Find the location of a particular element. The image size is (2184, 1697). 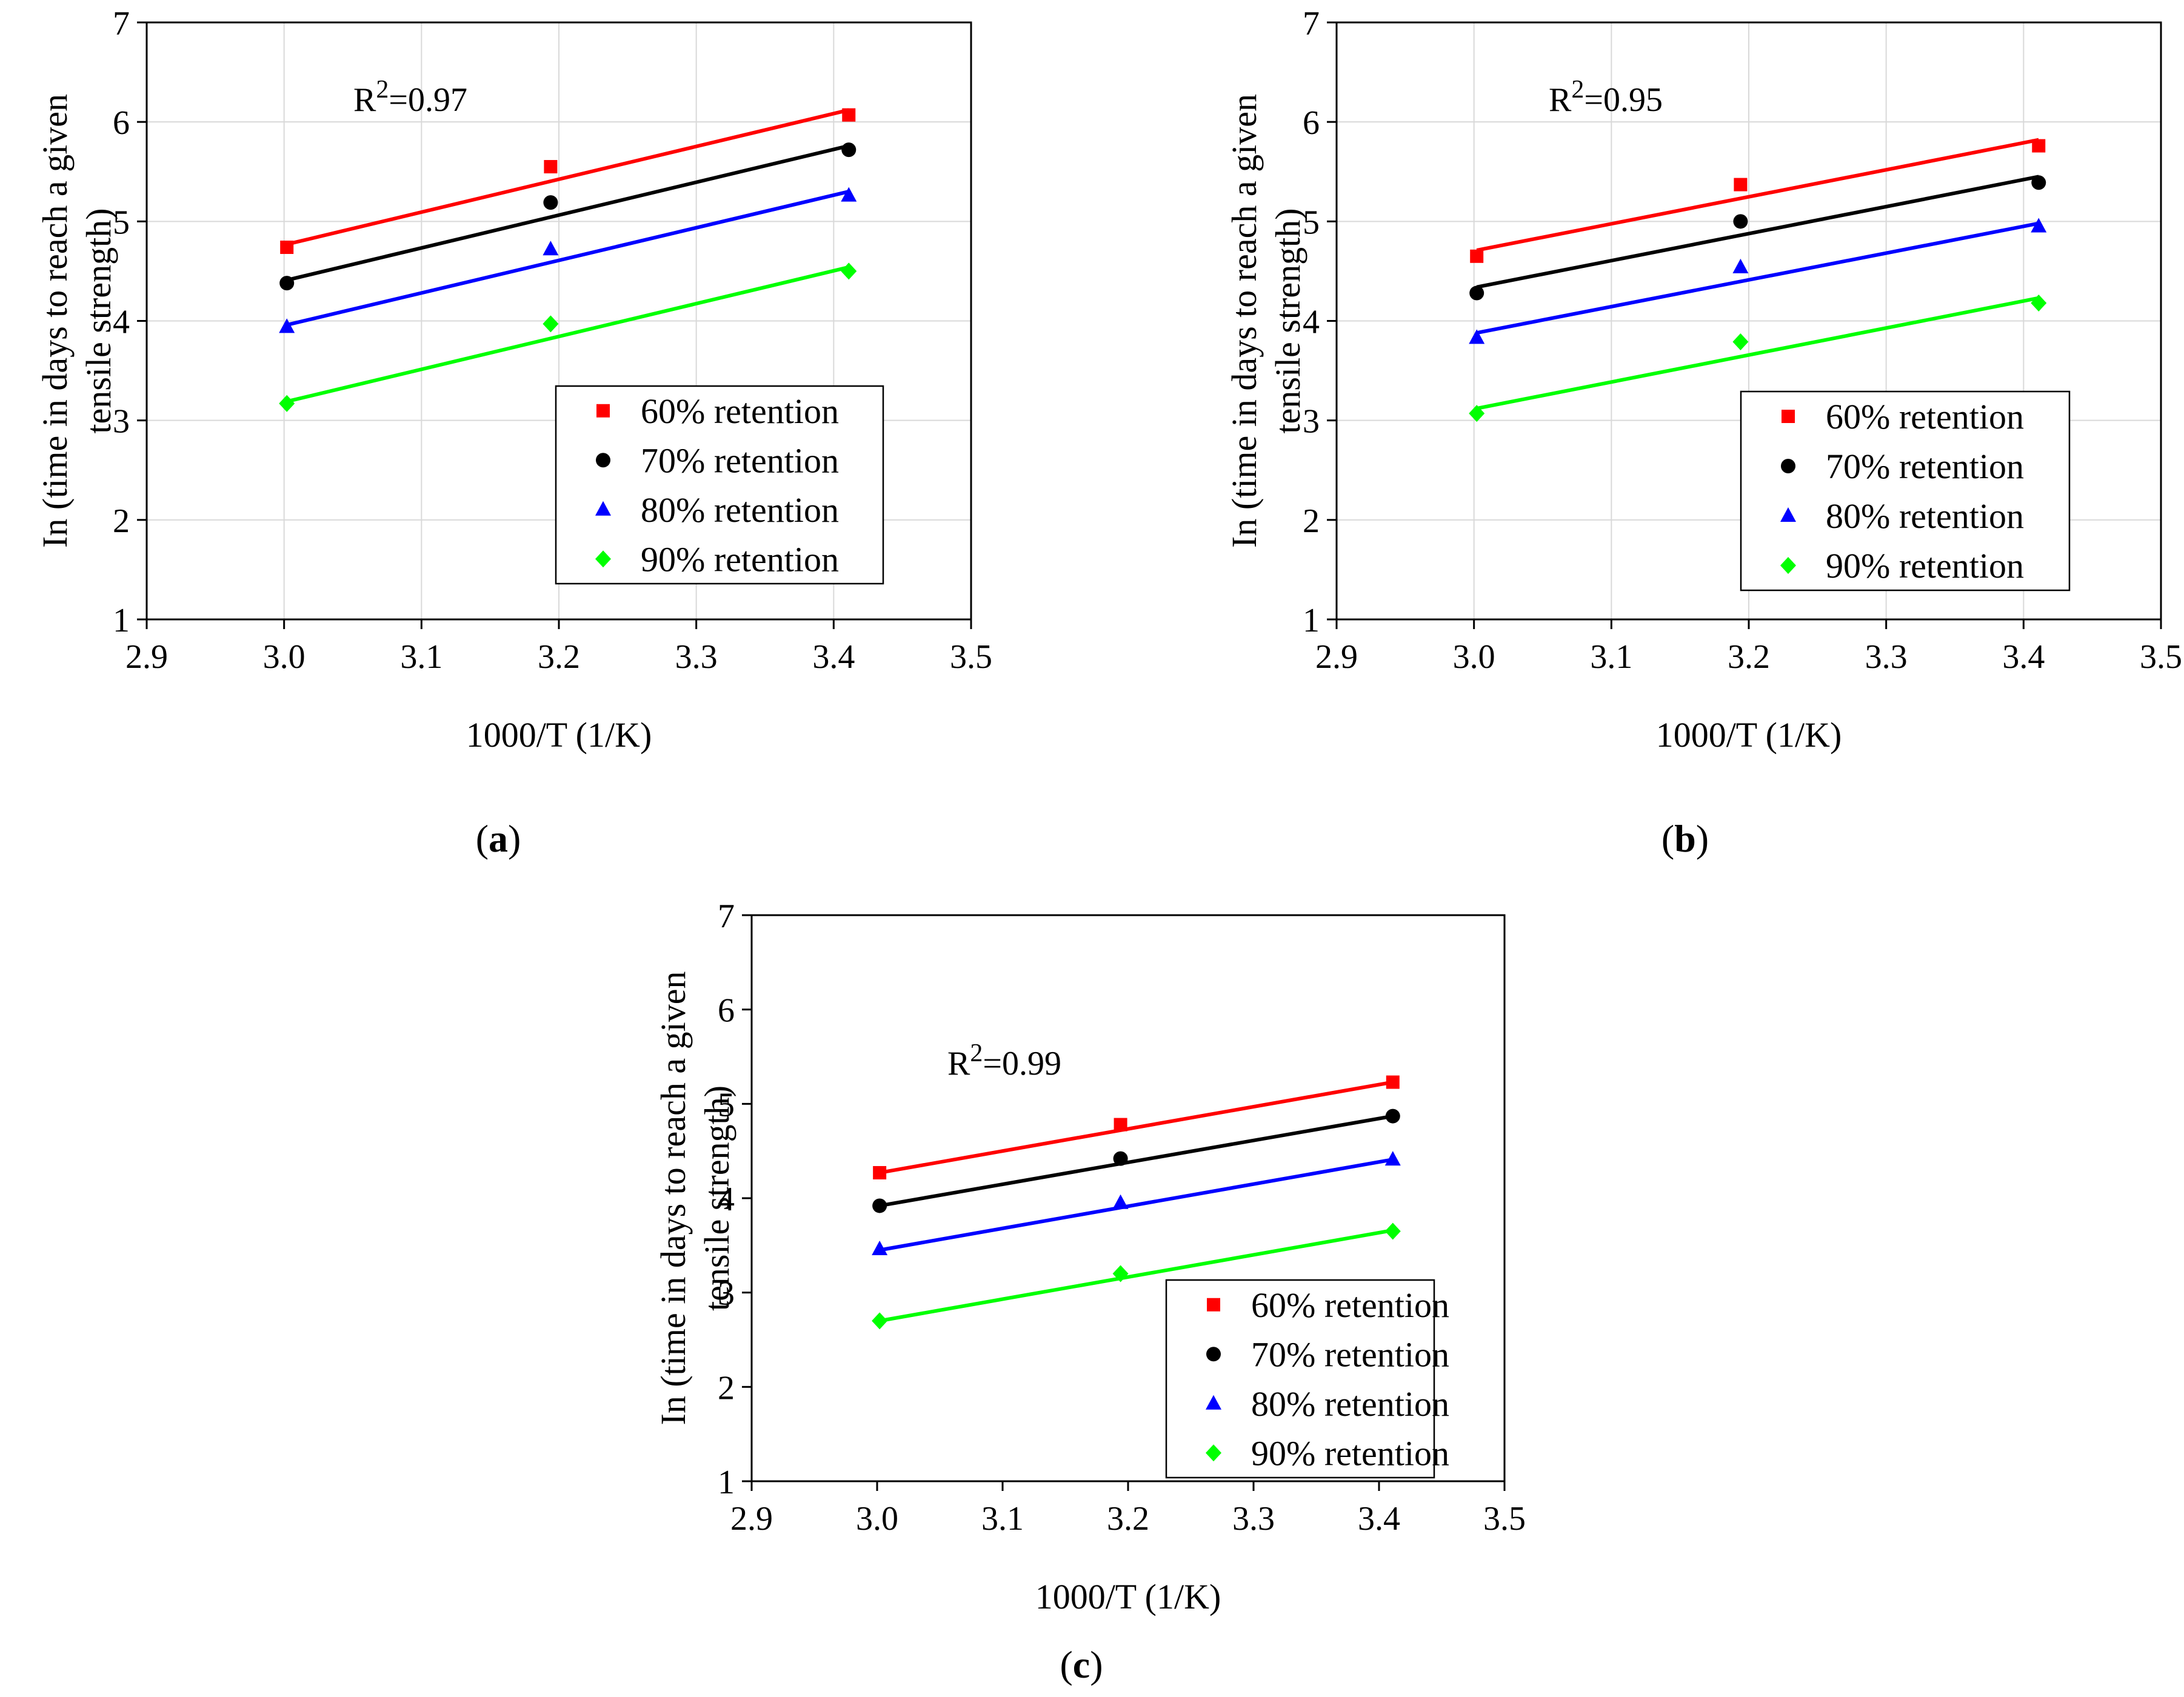

x-axis-label: 1000/T (1/K) is located at coordinates (1749, 735).